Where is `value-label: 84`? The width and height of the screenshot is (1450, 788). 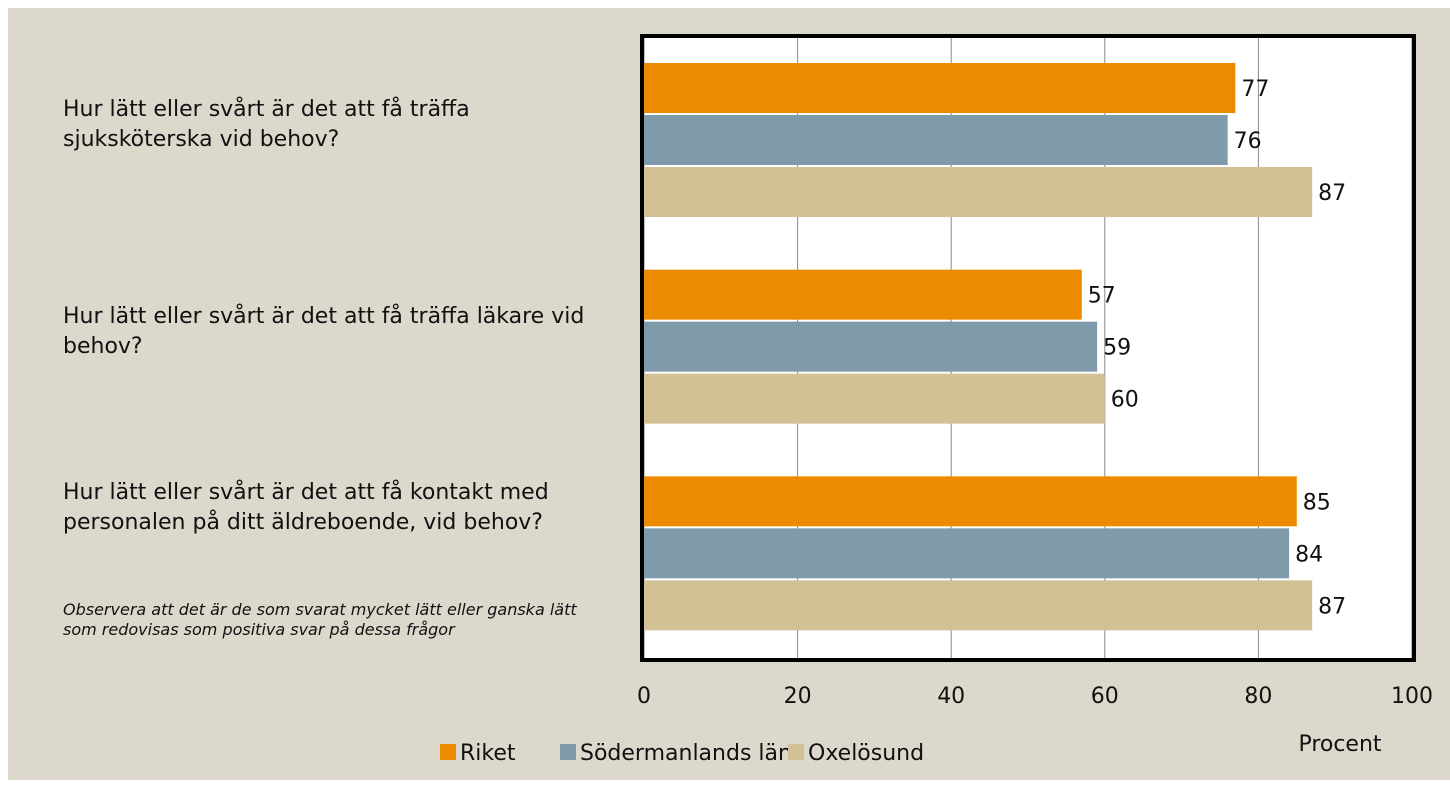 value-label: 84 is located at coordinates (1309, 554).